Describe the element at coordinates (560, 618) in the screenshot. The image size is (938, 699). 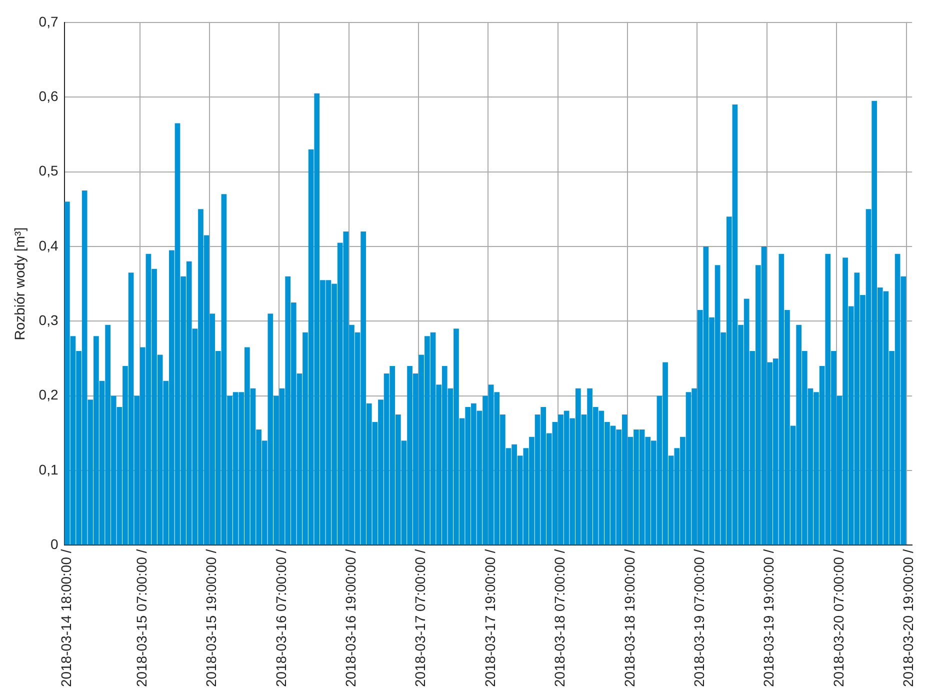
I see `x-tick-label: 2018-03-18 07:00:00 /` at that location.